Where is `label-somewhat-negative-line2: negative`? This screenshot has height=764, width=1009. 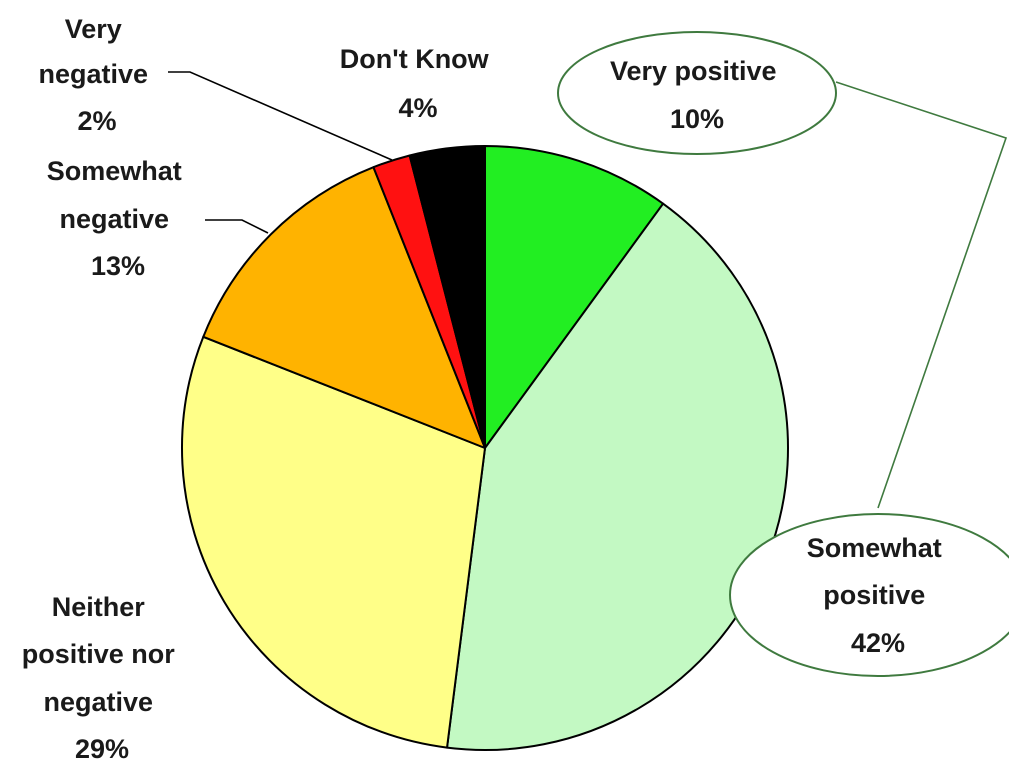 label-somewhat-negative-line2: negative is located at coordinates (114, 219).